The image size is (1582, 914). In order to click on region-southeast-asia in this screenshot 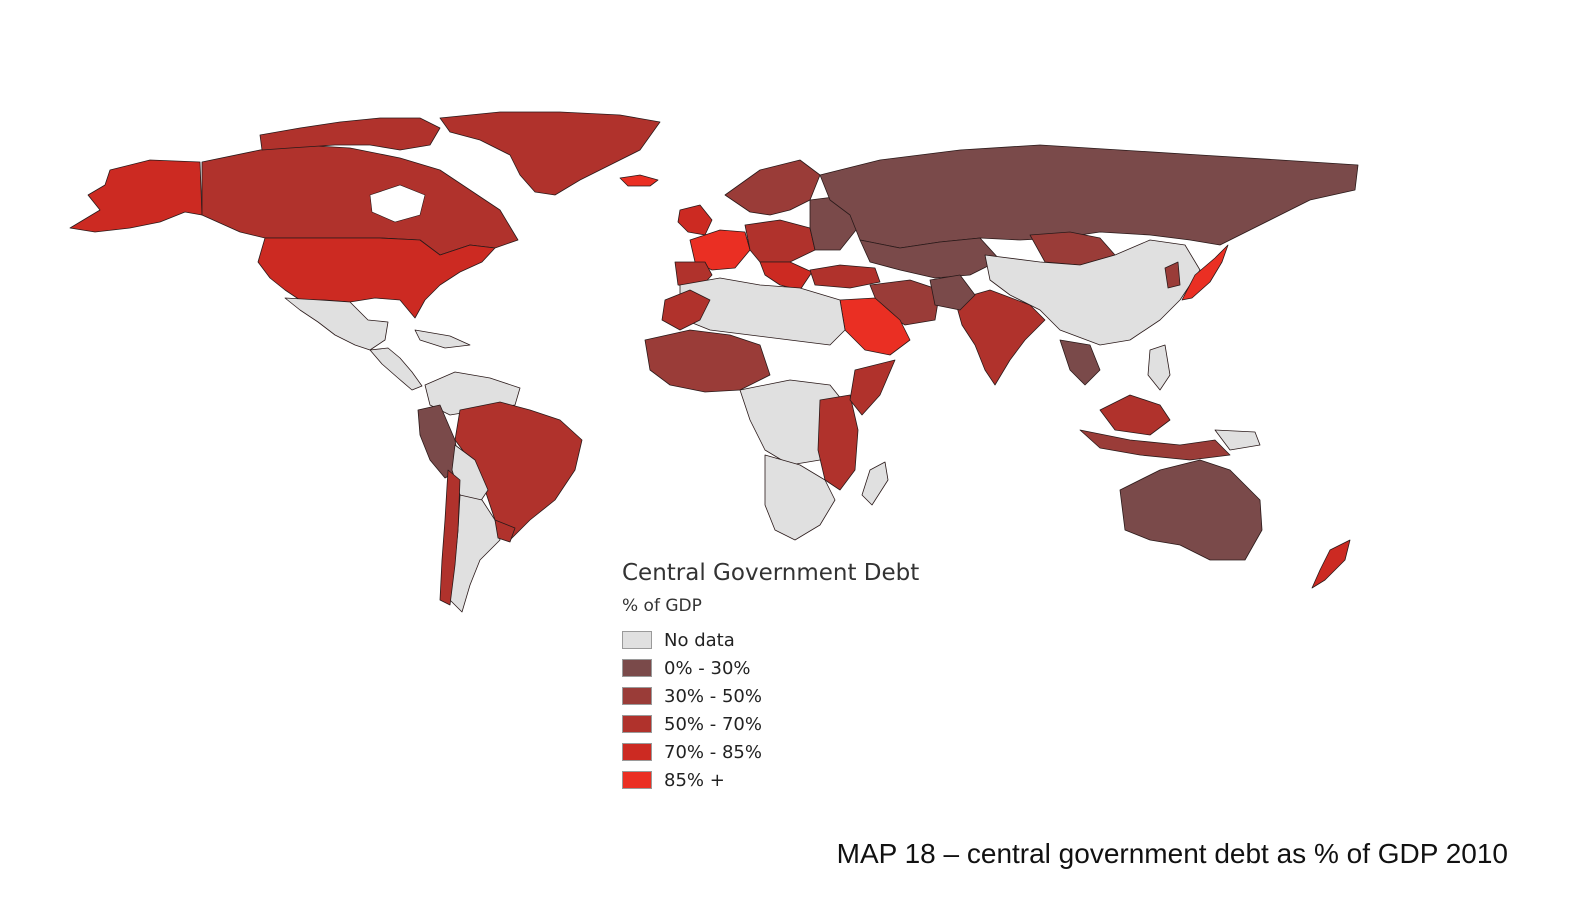, I will do `click(1080, 362)`.